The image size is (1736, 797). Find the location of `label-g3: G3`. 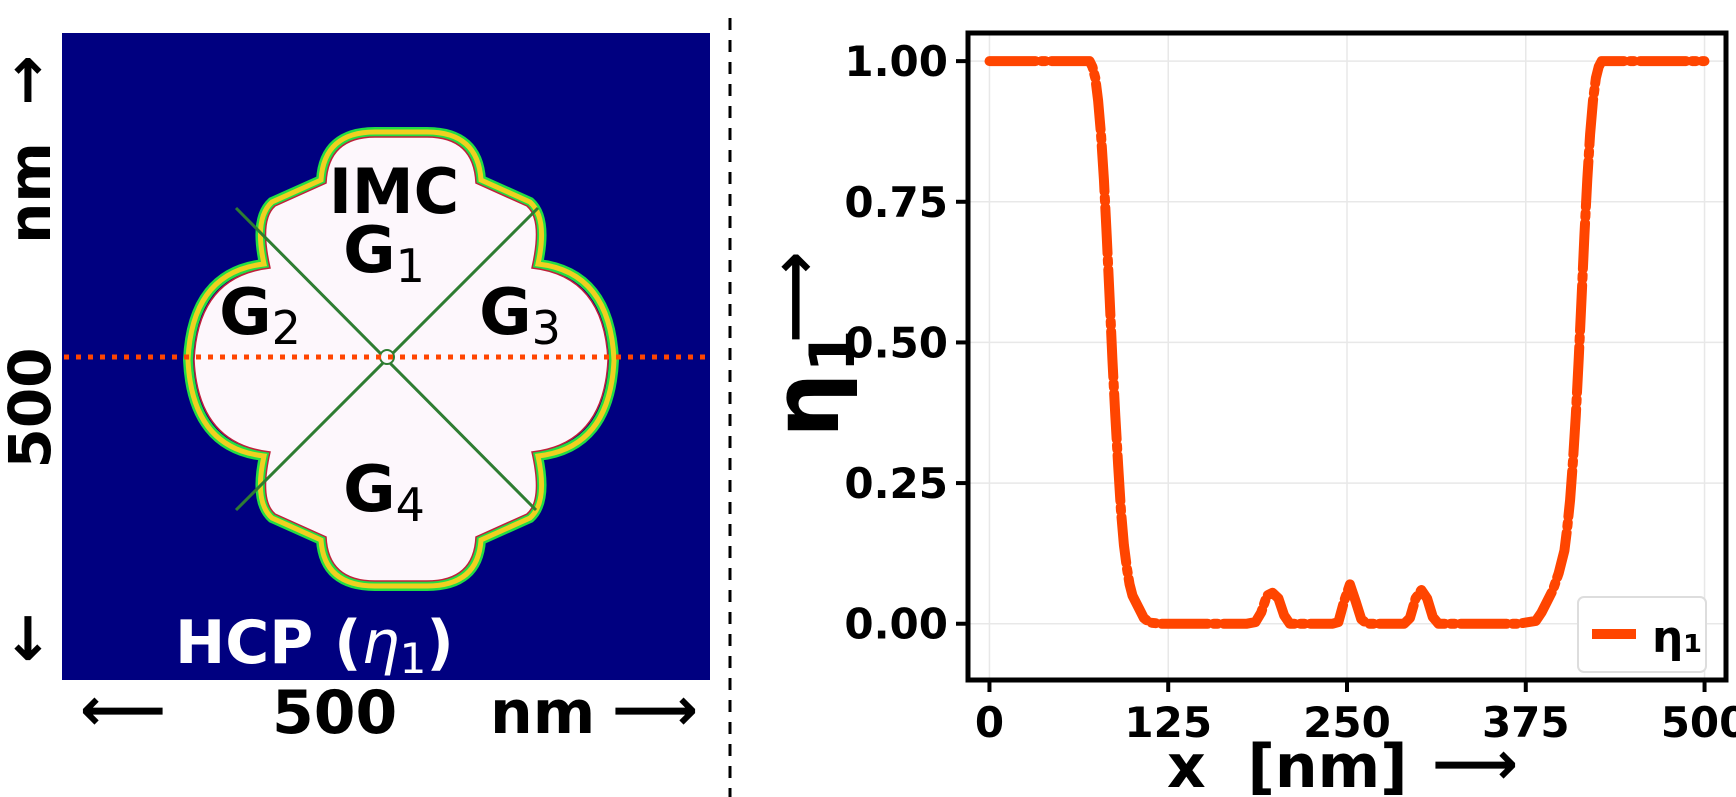

label-g3: G3 is located at coordinates (520, 315).